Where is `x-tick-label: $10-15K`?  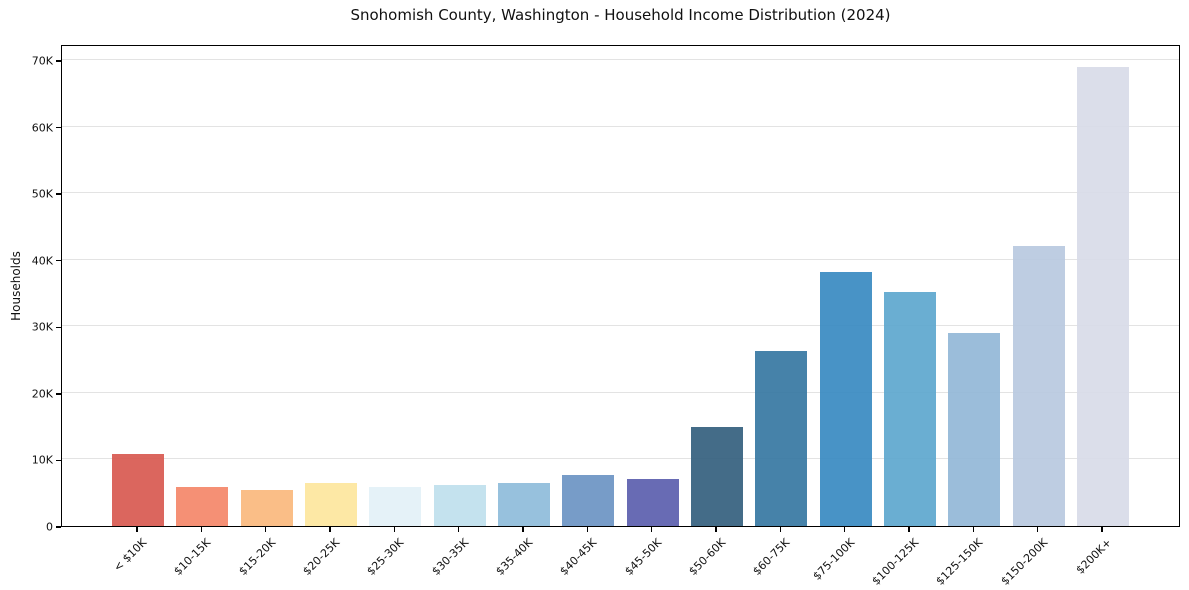 x-tick-label: $10-15K is located at coordinates (192, 557).